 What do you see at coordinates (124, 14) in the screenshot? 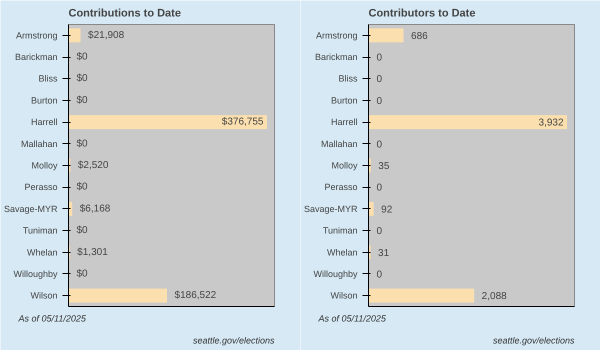
I see `chart-title: Contributions to Date` at bounding box center [124, 14].